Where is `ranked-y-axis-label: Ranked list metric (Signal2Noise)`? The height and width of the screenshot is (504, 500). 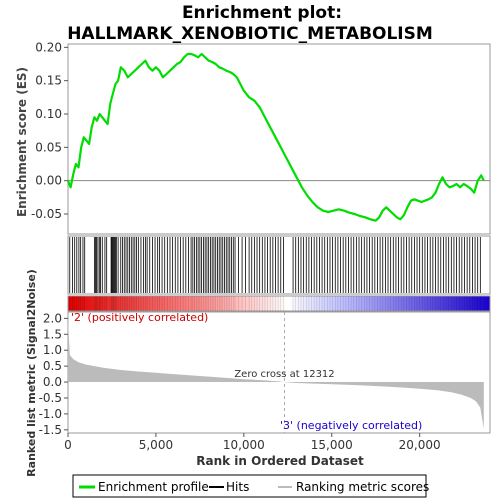 ranked-y-axis-label: Ranked list metric (Signal2Noise) is located at coordinates (31, 373).